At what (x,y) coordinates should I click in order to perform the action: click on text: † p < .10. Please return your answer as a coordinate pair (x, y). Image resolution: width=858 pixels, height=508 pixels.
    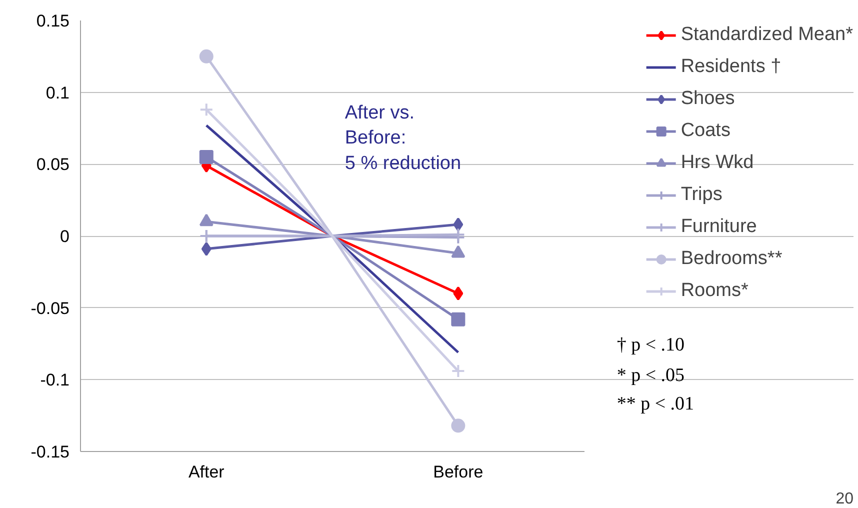
    Looking at the image, I should click on (650, 345).